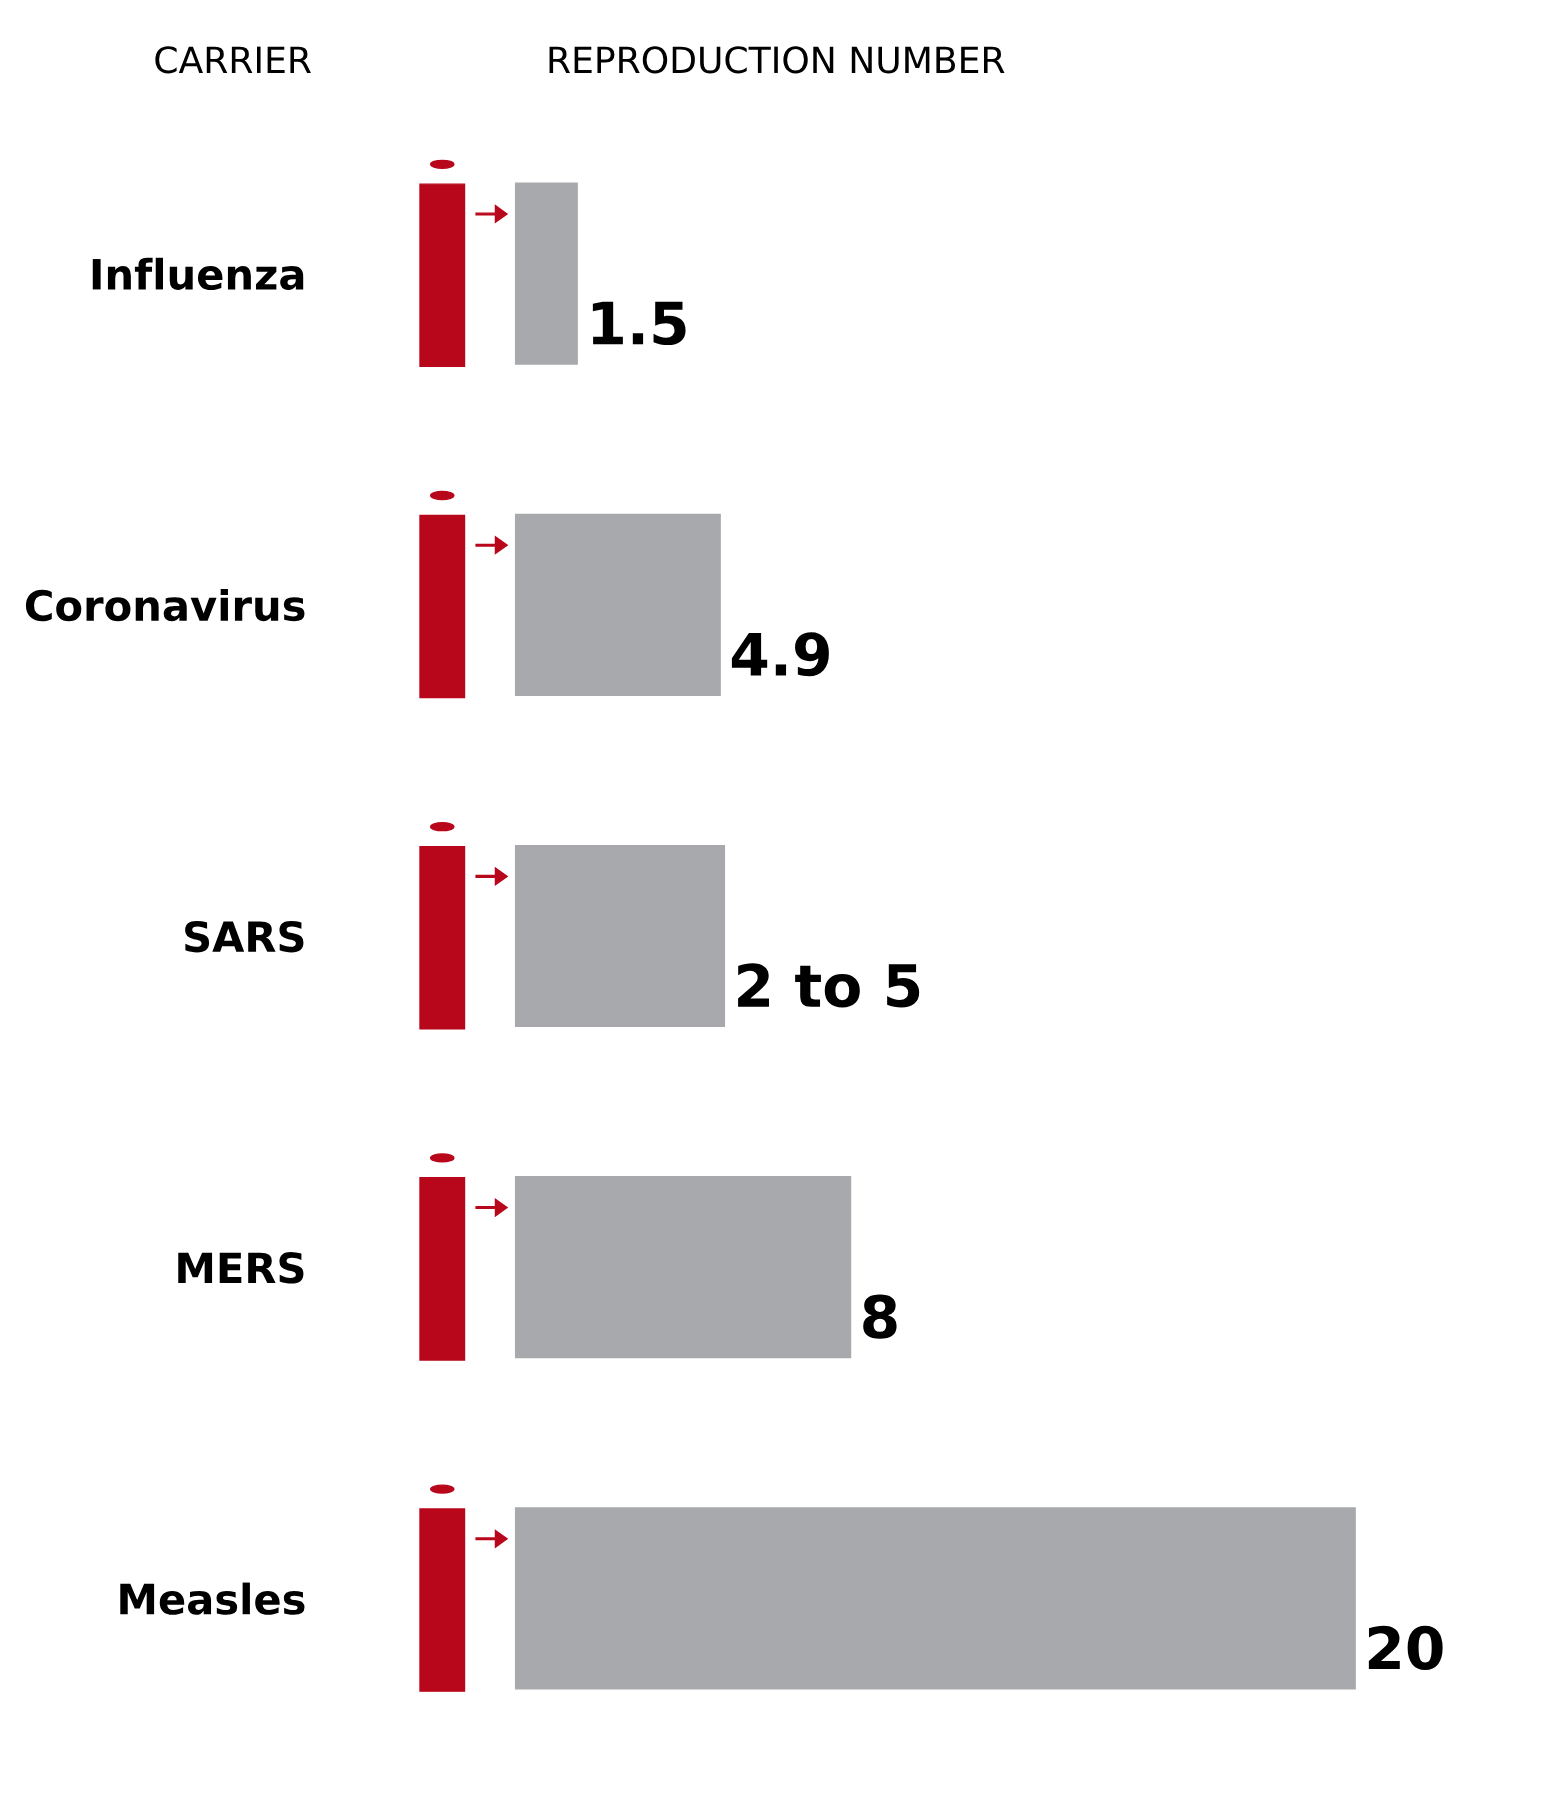 The height and width of the screenshot is (1800, 1560). Describe the element at coordinates (829, 985) in the screenshot. I see `data-label: 2 to 5` at that location.